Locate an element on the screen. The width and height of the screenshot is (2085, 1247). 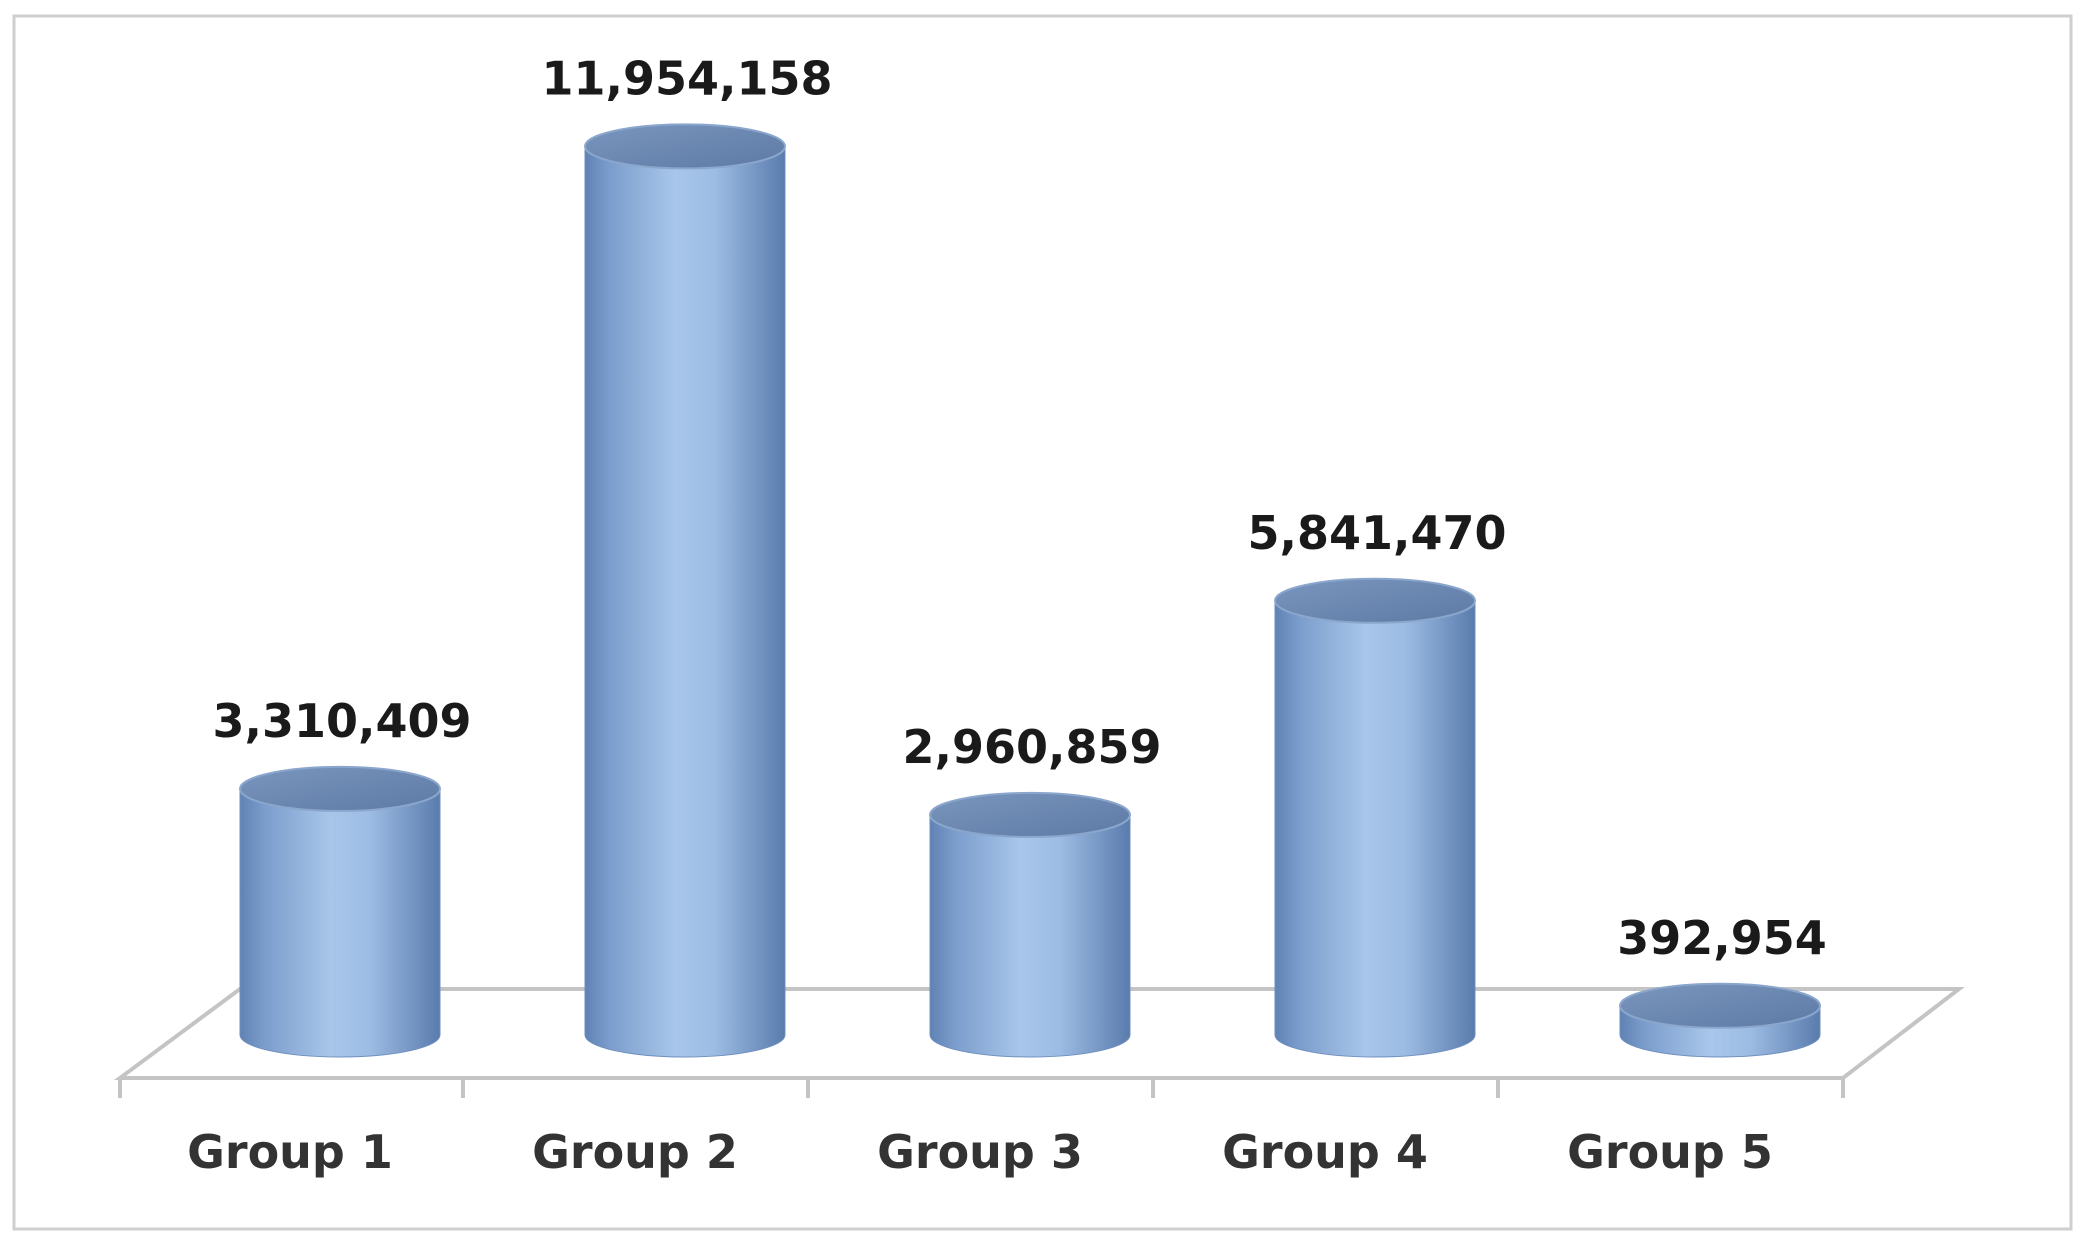
x-axis-label: Group 3 is located at coordinates (980, 1152).